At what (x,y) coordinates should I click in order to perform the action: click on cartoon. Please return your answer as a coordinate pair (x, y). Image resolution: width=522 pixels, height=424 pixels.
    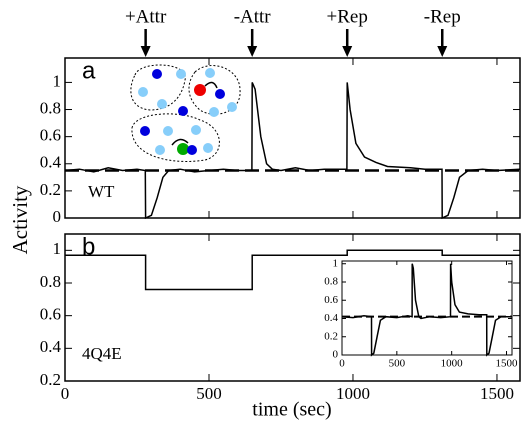
    Looking at the image, I should click on (185, 113).